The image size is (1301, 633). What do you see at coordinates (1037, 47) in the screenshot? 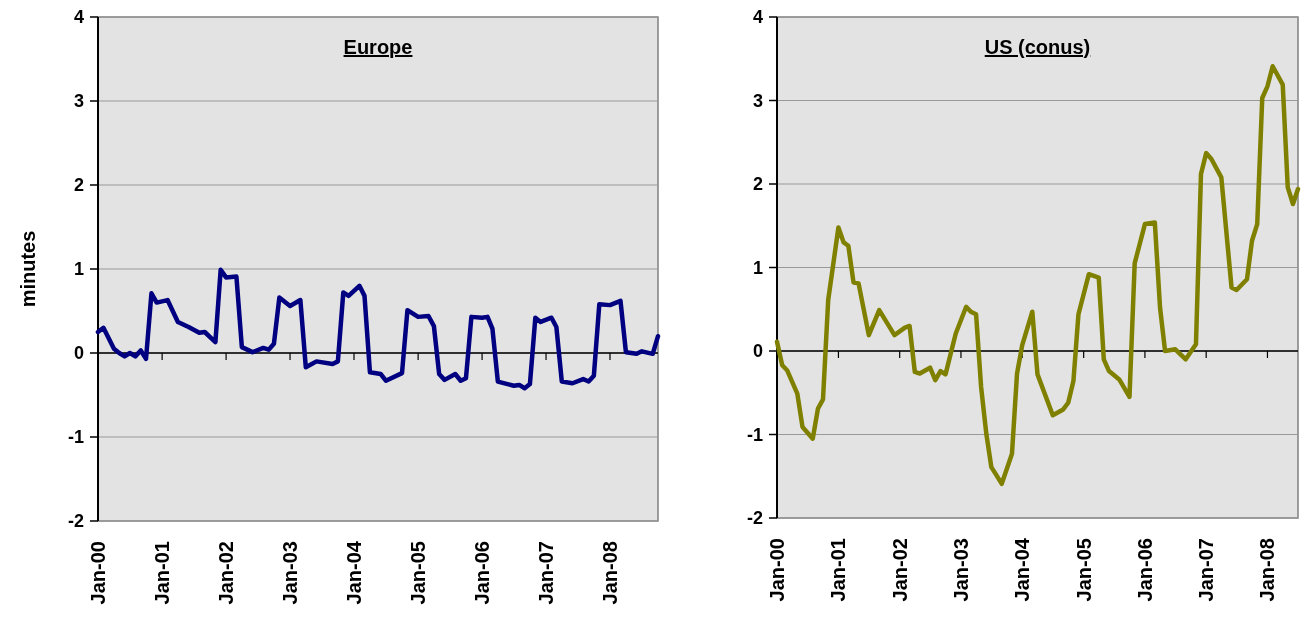
I see `text: US (conus)` at bounding box center [1037, 47].